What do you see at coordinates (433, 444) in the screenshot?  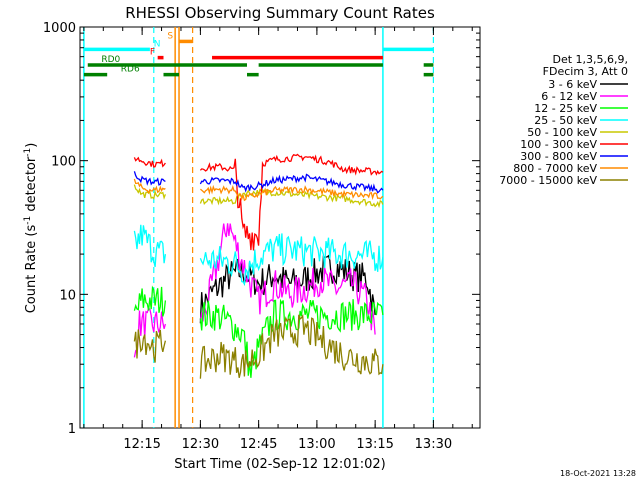 I see `x-tick-label: 13:30` at bounding box center [433, 444].